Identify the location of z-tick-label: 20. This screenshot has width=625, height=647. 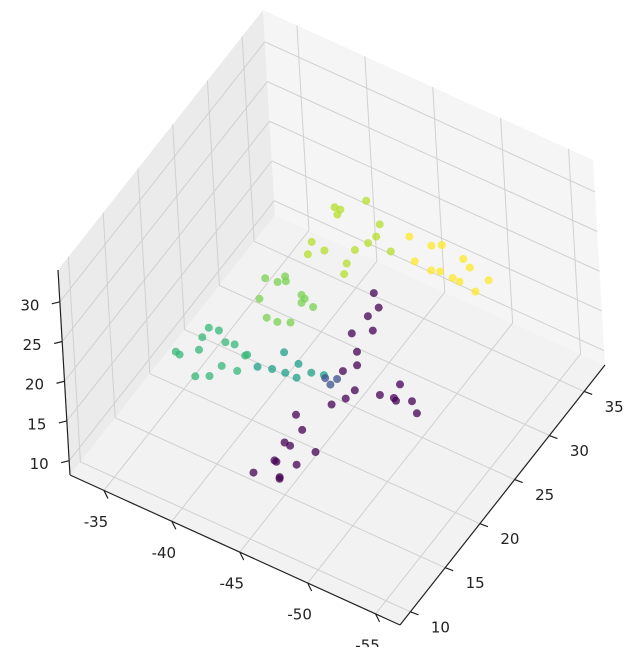
(34, 385).